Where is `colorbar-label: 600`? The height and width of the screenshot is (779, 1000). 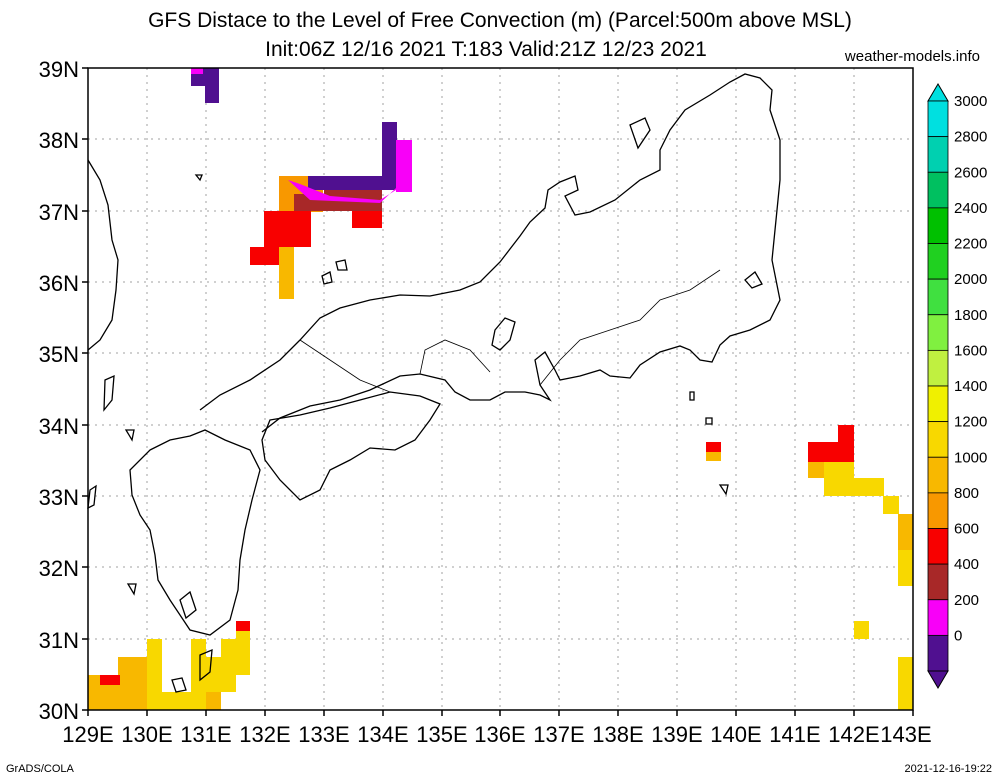
colorbar-label: 600 is located at coordinates (966, 529).